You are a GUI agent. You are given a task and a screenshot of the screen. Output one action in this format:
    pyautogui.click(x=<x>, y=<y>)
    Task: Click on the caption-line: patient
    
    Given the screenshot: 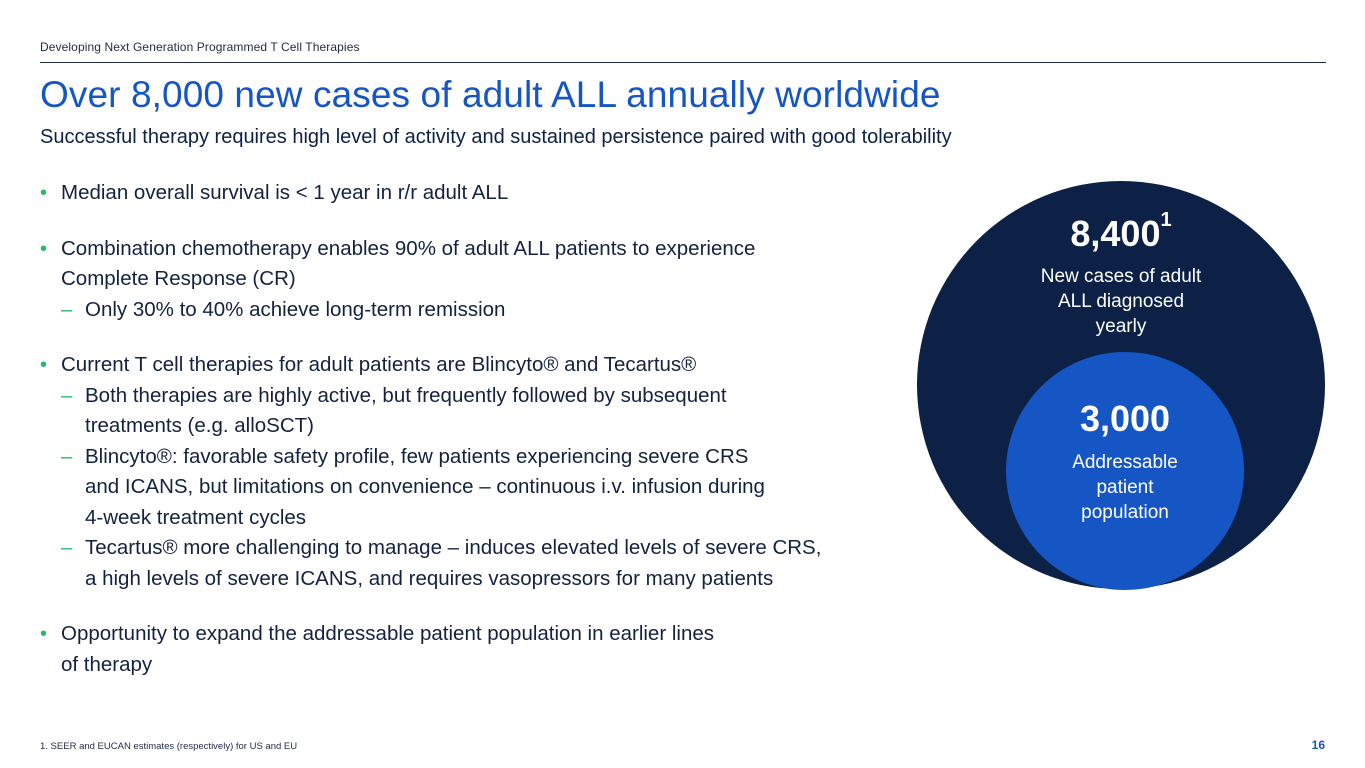 What is the action you would take?
    pyautogui.click(x=1125, y=487)
    